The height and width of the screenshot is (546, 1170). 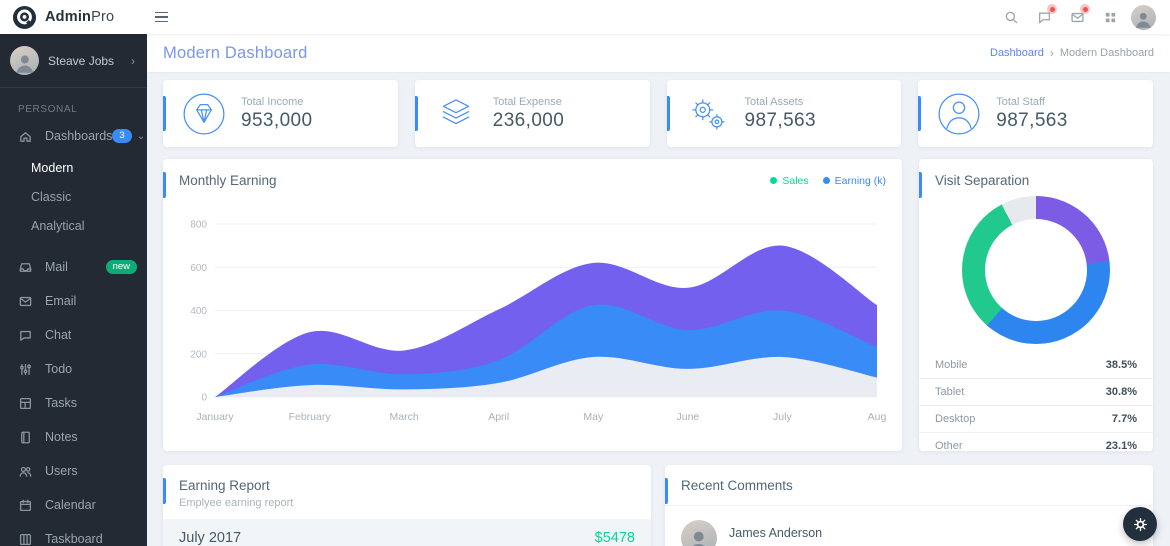 What do you see at coordinates (25, 369) in the screenshot?
I see `todo-sliders-icon` at bounding box center [25, 369].